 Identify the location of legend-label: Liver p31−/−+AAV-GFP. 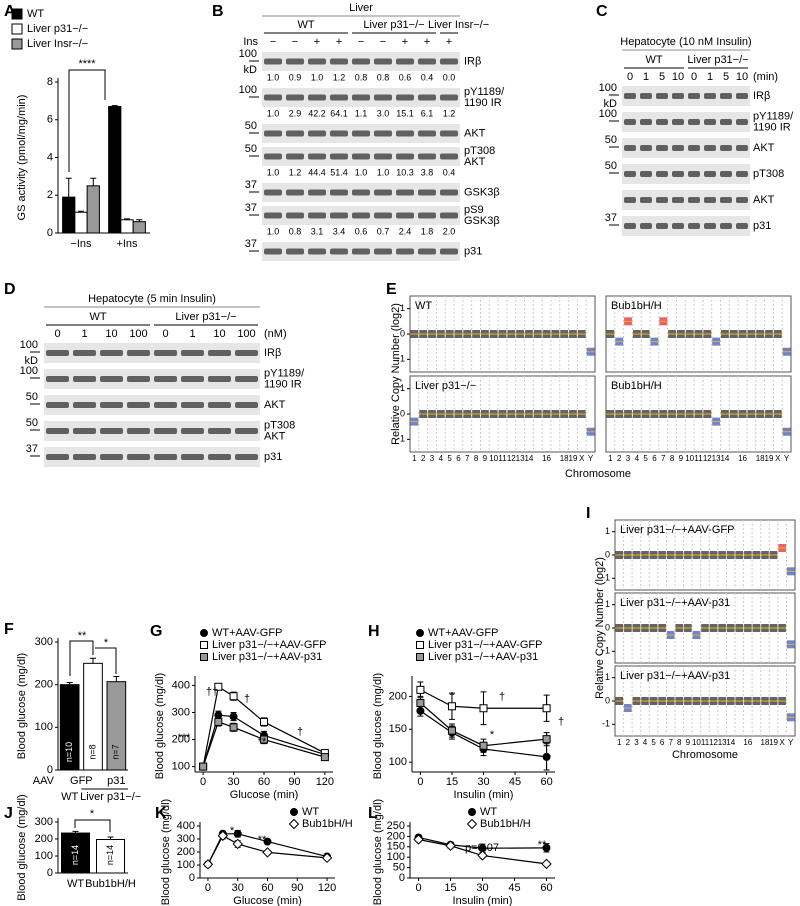
(269, 645).